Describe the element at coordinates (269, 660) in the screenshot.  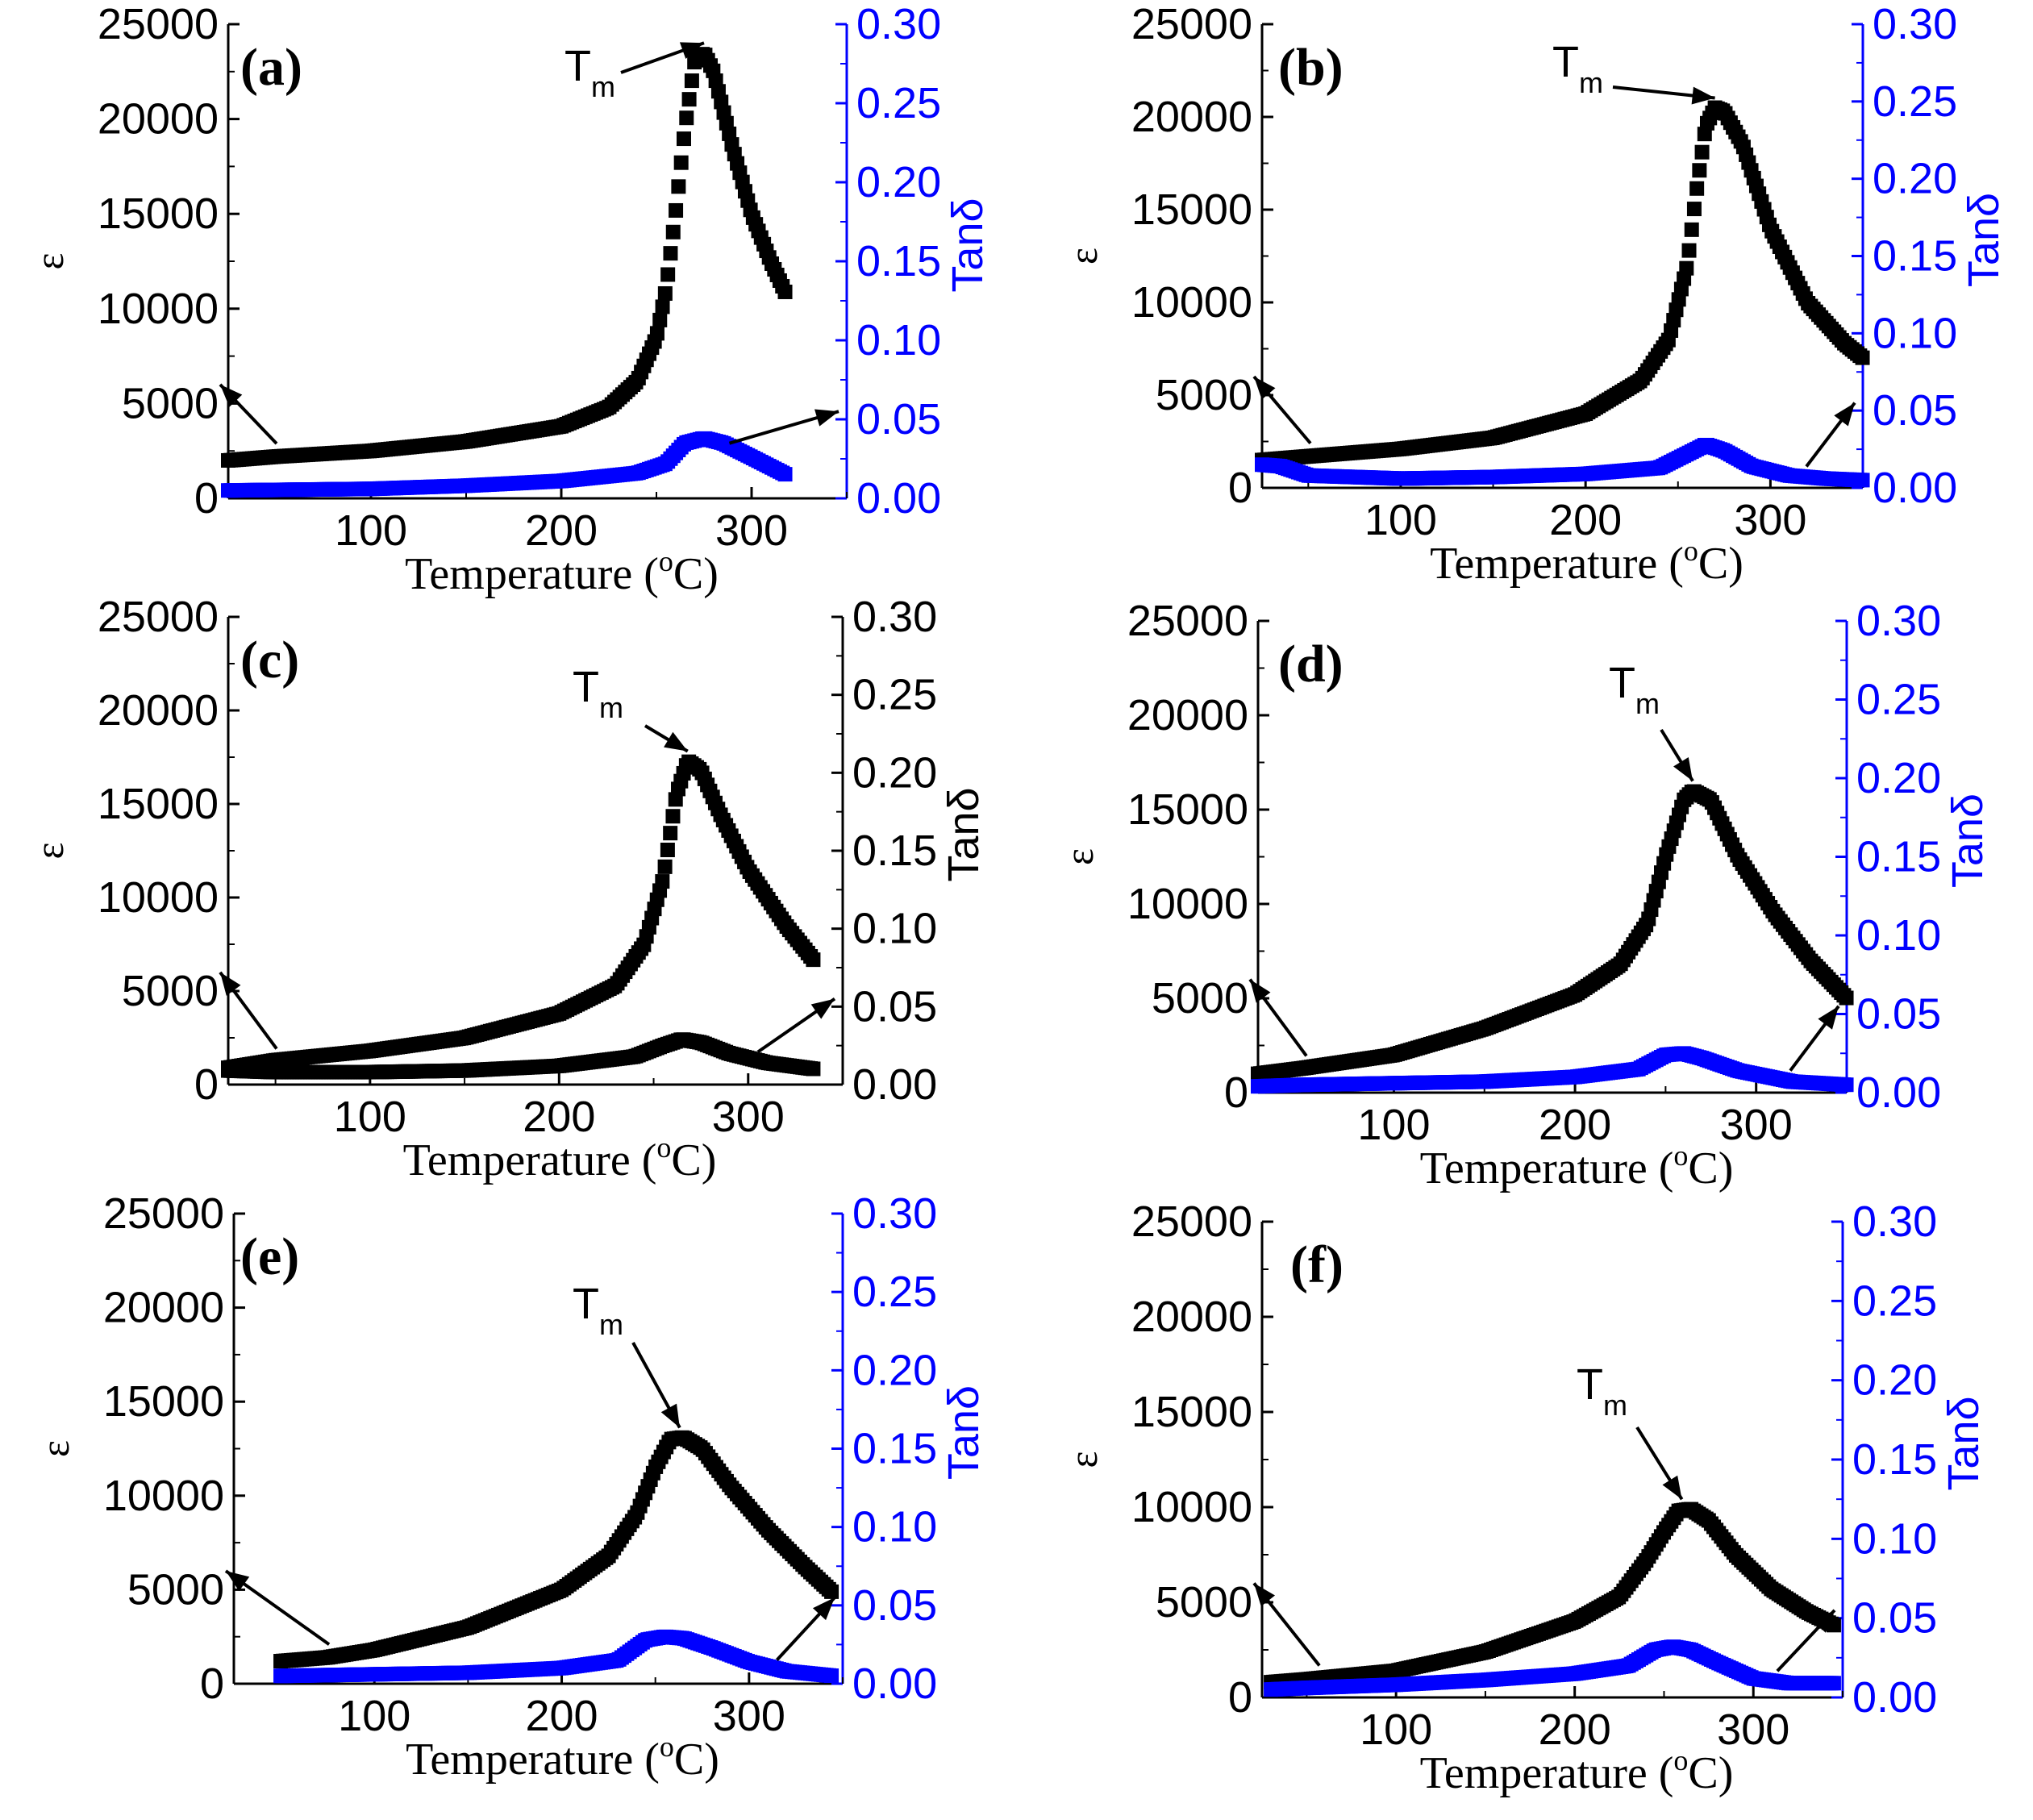
I see `panel-label: (c)` at that location.